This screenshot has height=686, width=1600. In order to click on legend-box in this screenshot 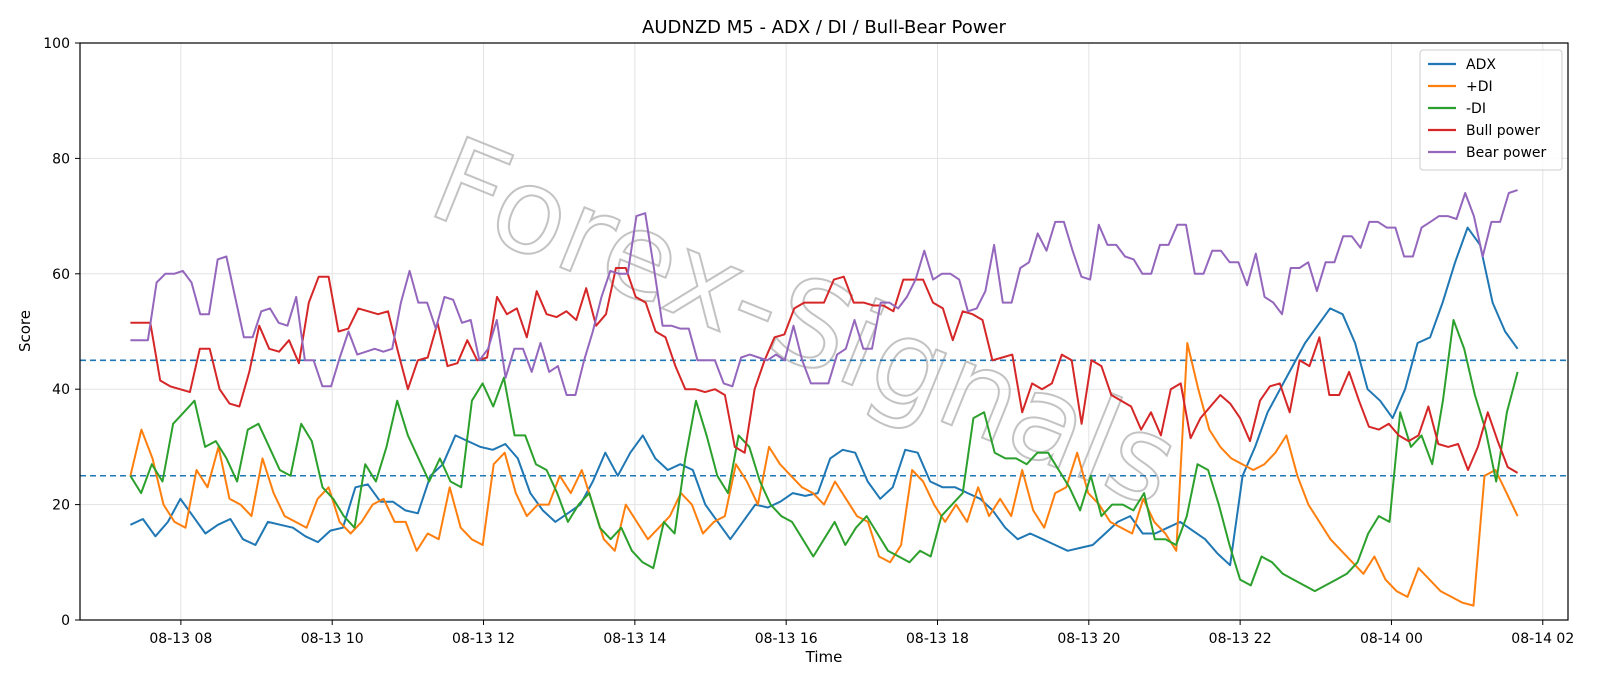, I will do `click(1491, 110)`.